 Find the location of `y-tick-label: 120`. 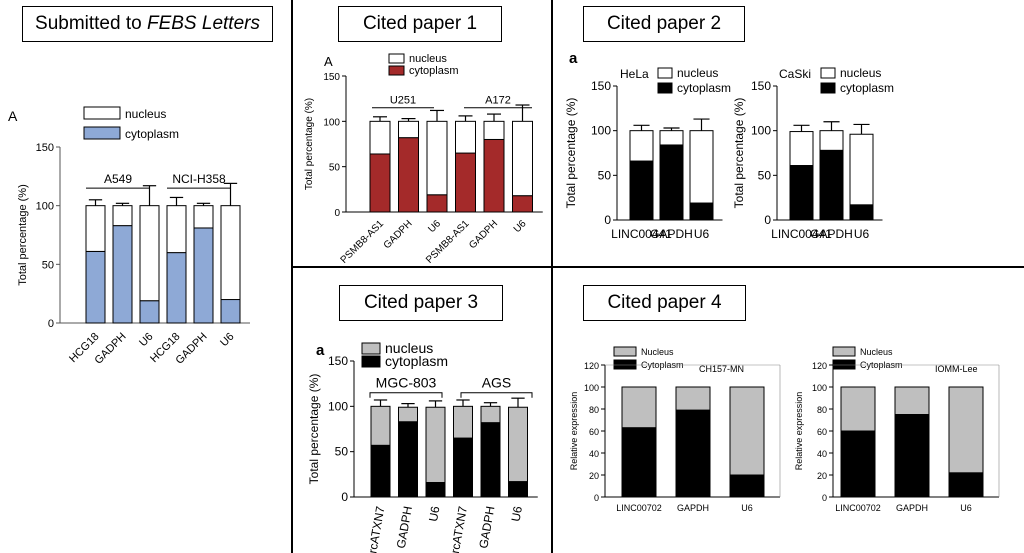

y-tick-label: 120 is located at coordinates (819, 366).